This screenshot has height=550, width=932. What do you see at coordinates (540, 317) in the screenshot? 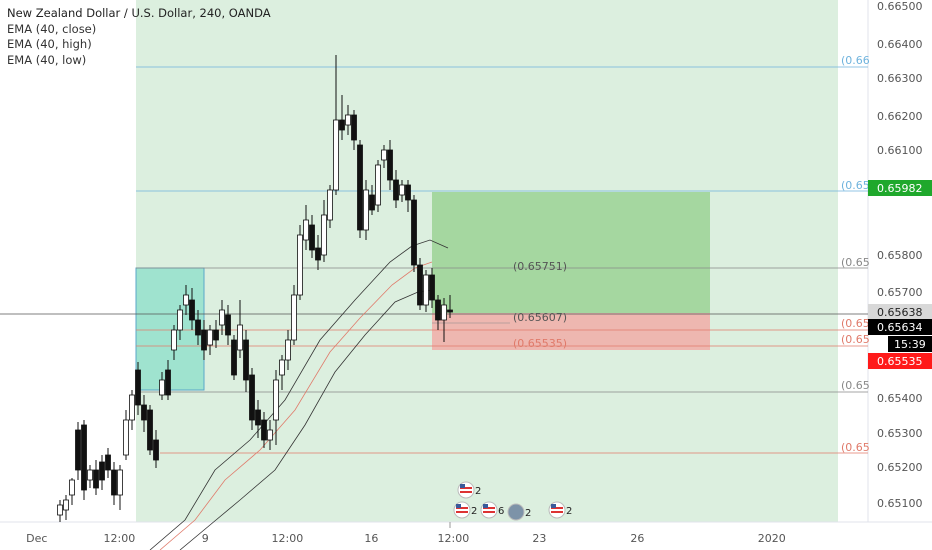
I see `entry-label: (0.65607)` at bounding box center [540, 317].